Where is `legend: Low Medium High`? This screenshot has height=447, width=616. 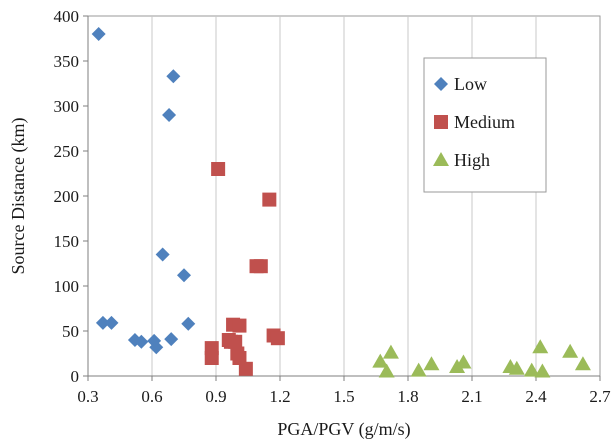
legend: Low Medium High is located at coordinates (485, 125).